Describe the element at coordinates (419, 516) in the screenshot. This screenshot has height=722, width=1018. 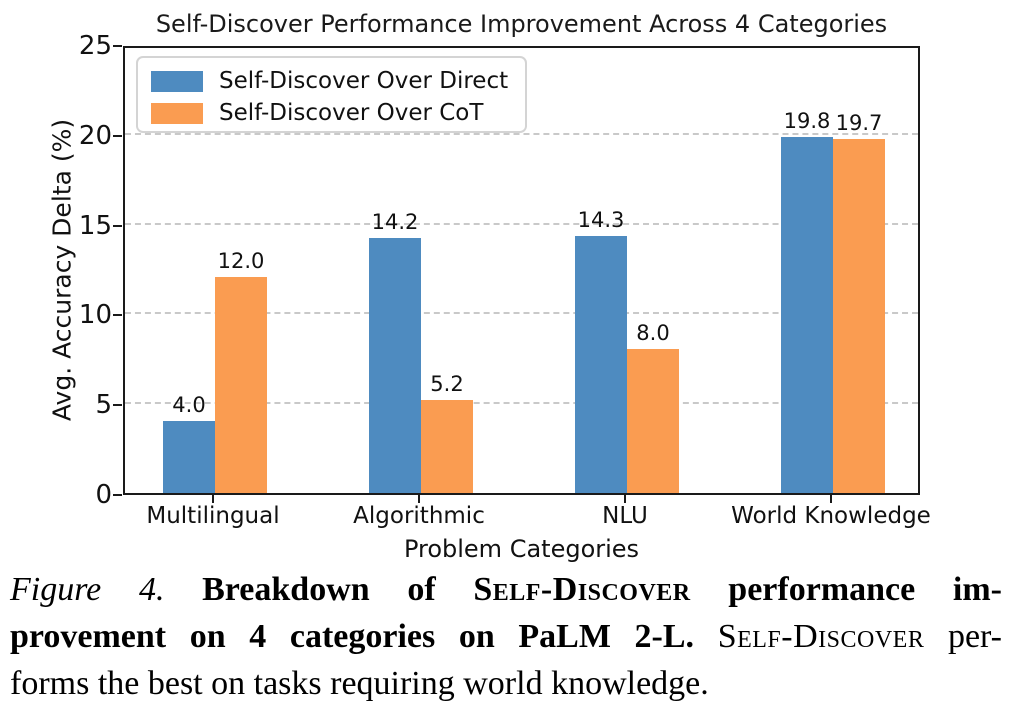
I see `x-tick-label-algorithmic: Algorithmic` at that location.